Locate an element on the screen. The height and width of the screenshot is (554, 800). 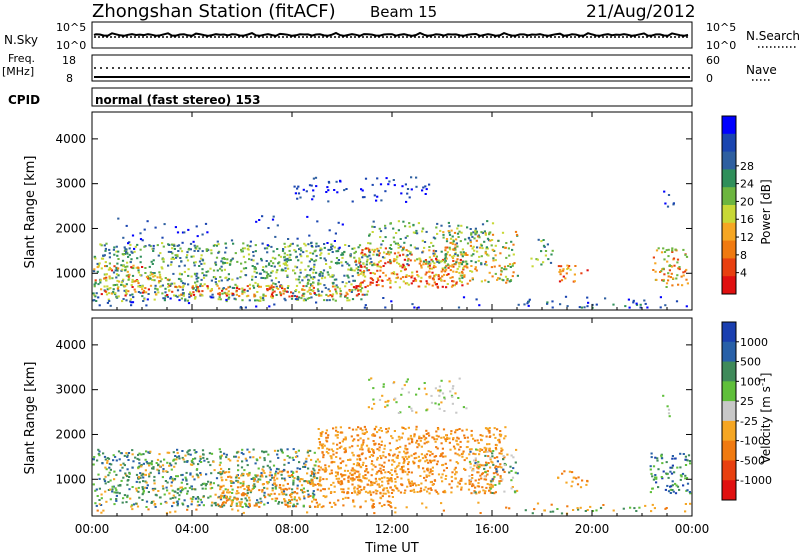
velocity-cbar-label: Velocity [m s-1] is located at coordinates (765, 418).